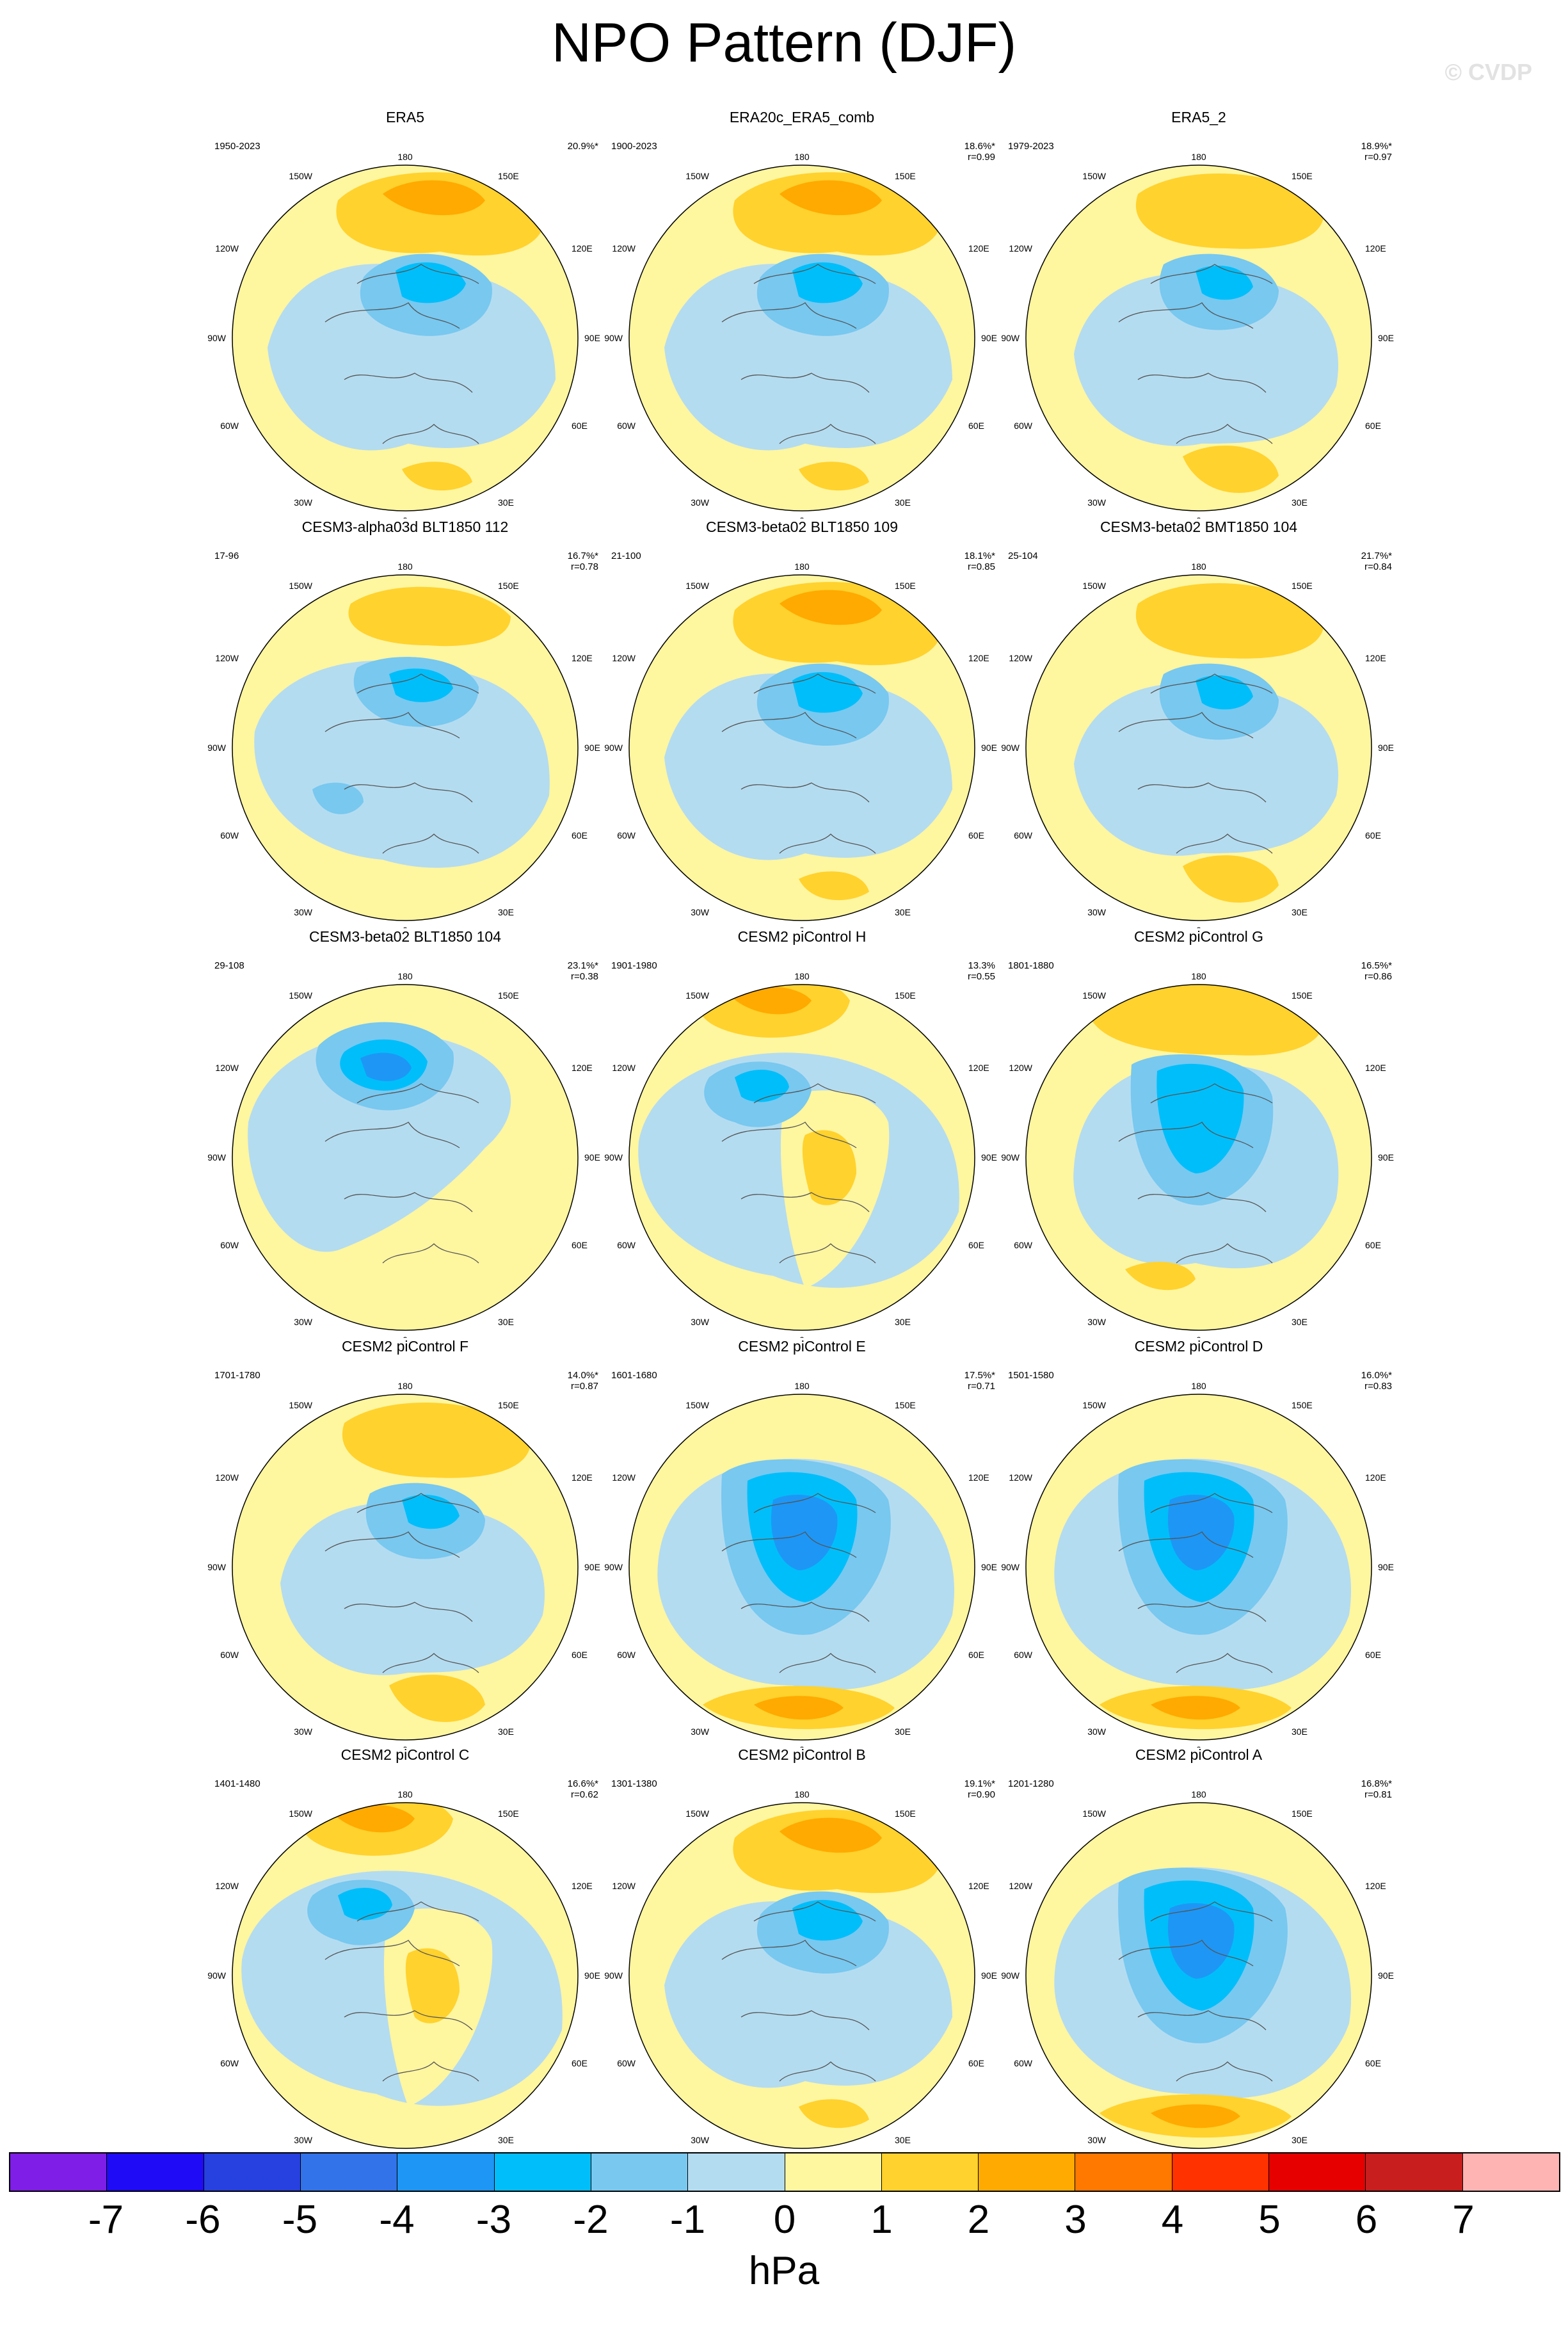 The height and width of the screenshot is (2334, 1568). I want to click on pattern-correlation: r=0.83, so click(1378, 1387).